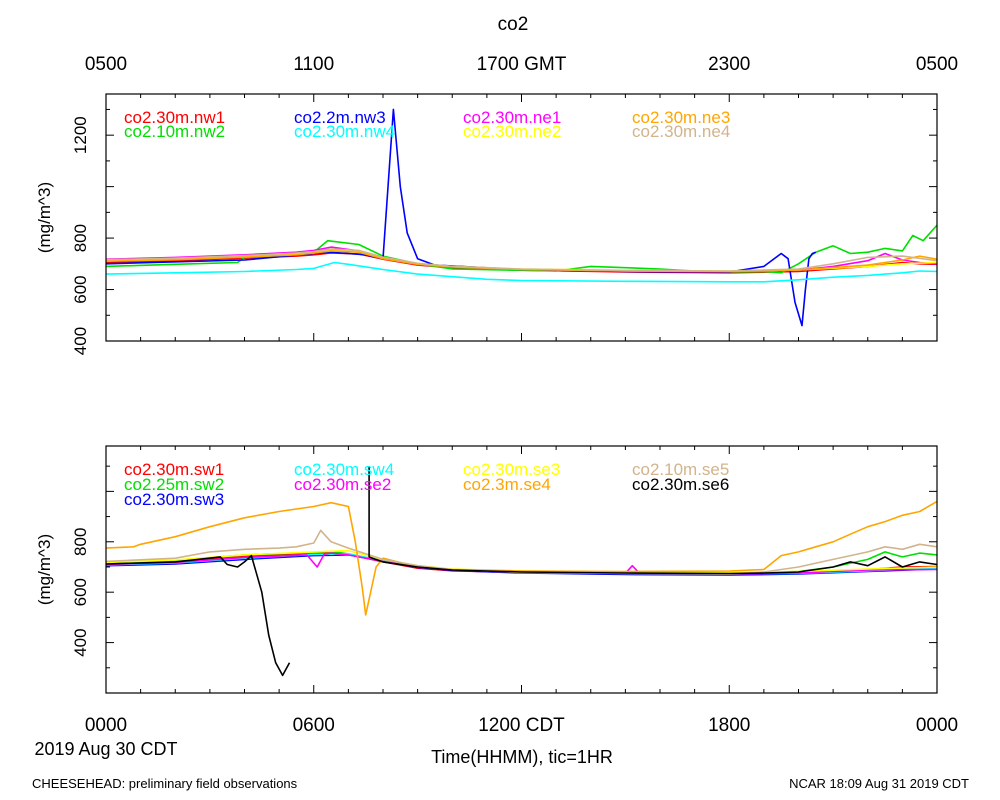  What do you see at coordinates (729, 725) in the screenshot?
I see `x-tick-label: 1800` at bounding box center [729, 725].